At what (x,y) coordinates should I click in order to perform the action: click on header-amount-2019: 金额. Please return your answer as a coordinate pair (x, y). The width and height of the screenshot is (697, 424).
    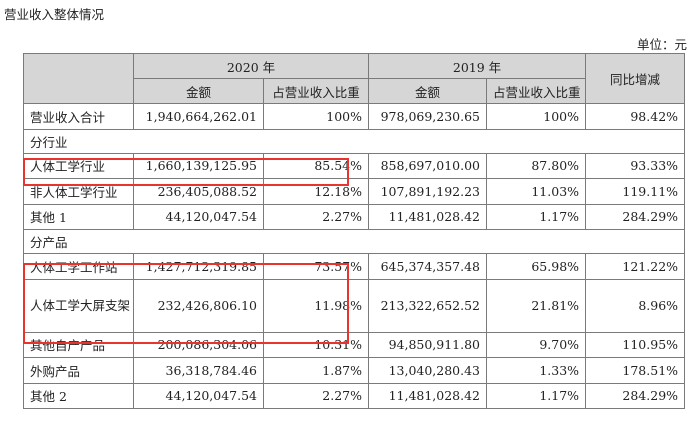
    Looking at the image, I should click on (428, 91).